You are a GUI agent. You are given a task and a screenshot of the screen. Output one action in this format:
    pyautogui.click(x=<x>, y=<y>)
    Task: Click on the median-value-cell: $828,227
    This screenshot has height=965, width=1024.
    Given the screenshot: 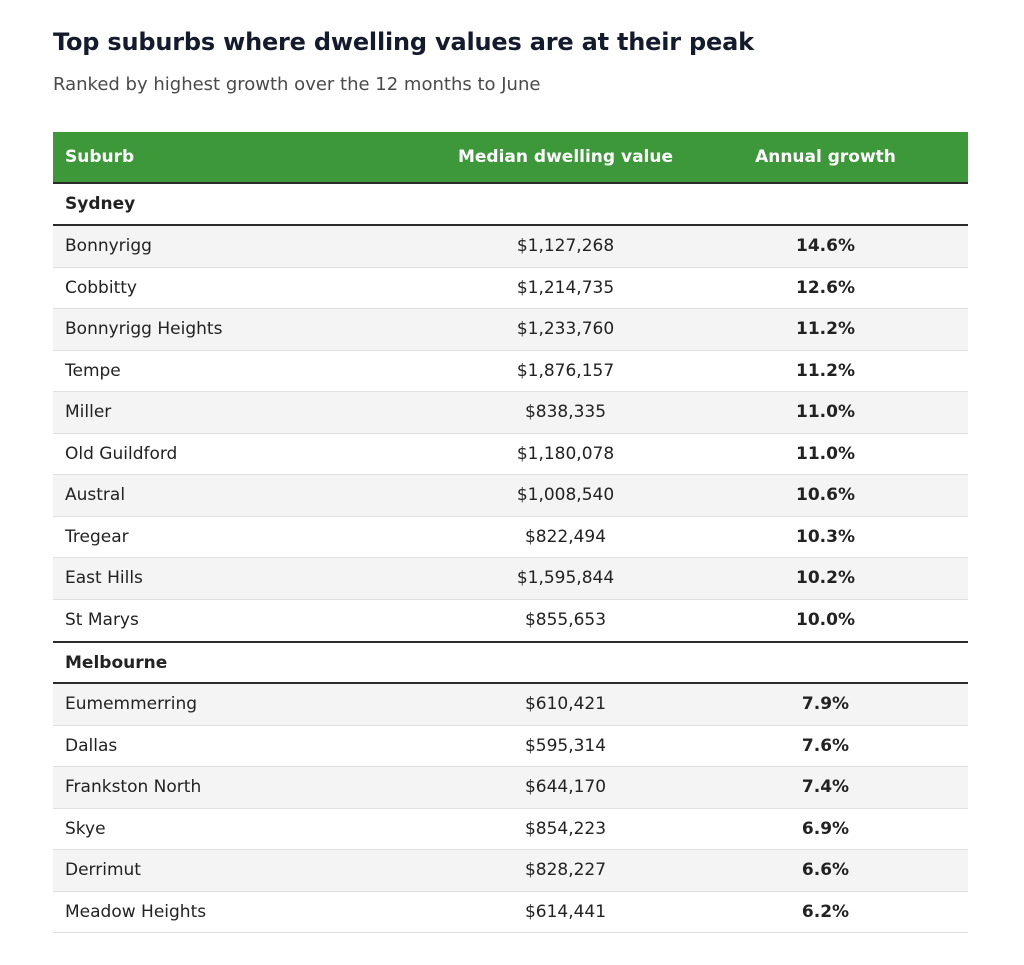 What is the action you would take?
    pyautogui.click(x=565, y=870)
    